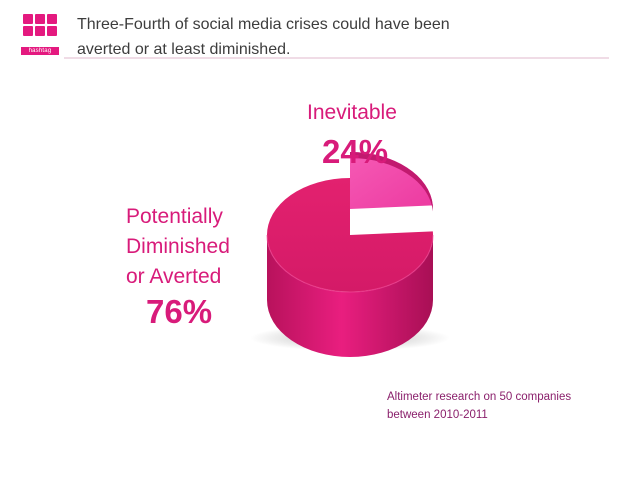  I want to click on potentially-label: Potentially Diminished or Averted, so click(211, 247).